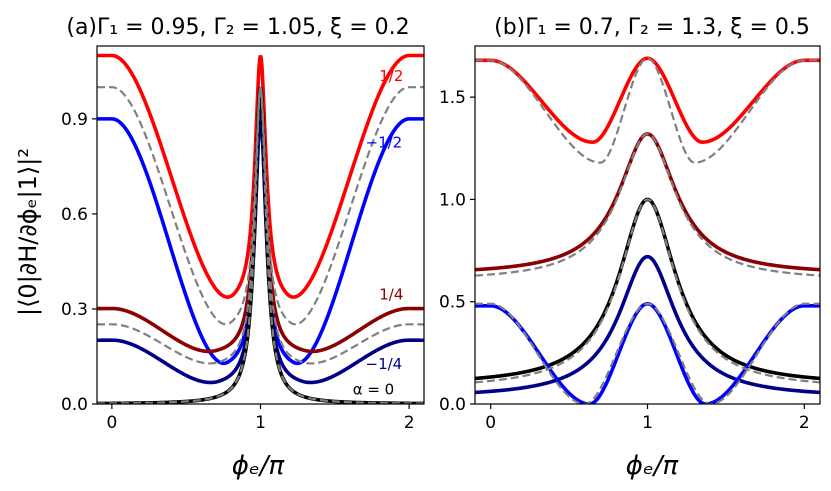 This screenshot has height=491, width=831. I want to click on panel-a-annotation-1-4: −1/4, so click(384, 364).